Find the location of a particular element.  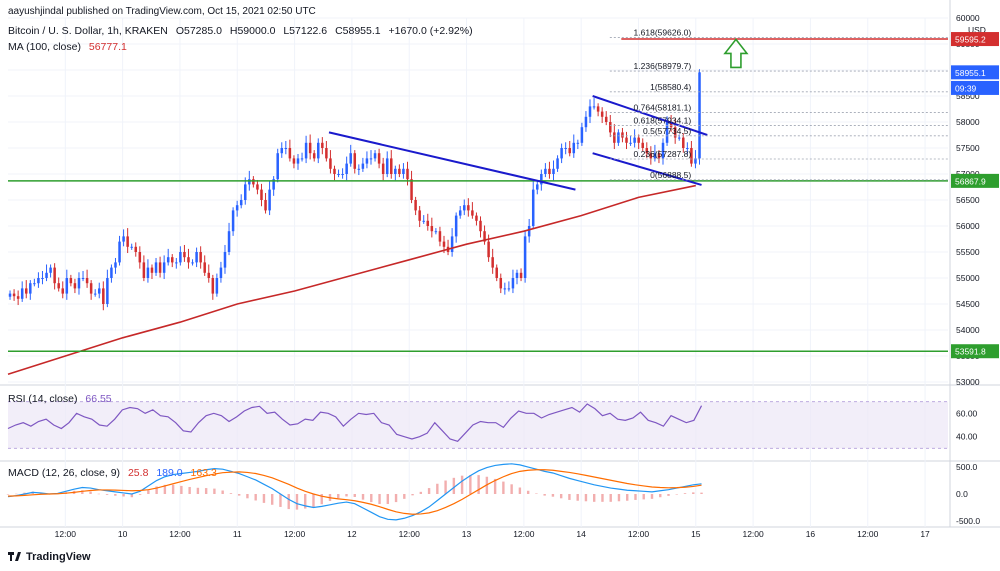

symbol-name: Bitcoin / U. S. Dollar, 1h, KRAKEN is located at coordinates (88, 31).